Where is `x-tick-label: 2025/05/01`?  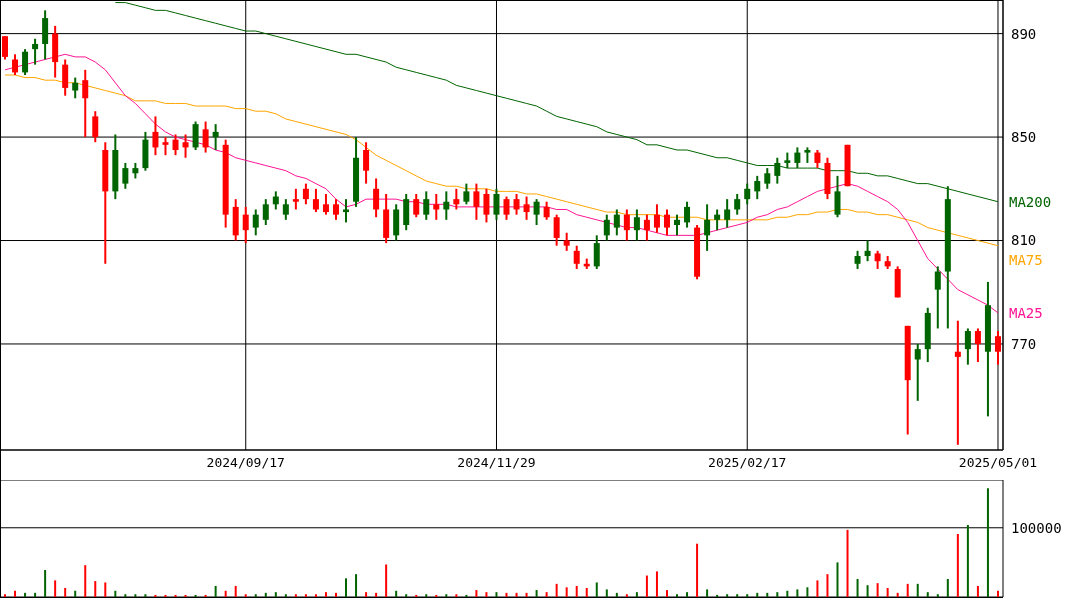 x-tick-label: 2025/05/01 is located at coordinates (998, 463).